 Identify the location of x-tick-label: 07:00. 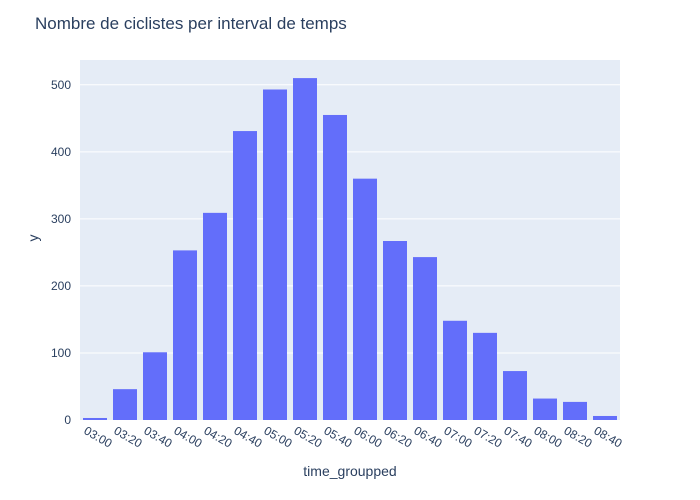
(458, 436).